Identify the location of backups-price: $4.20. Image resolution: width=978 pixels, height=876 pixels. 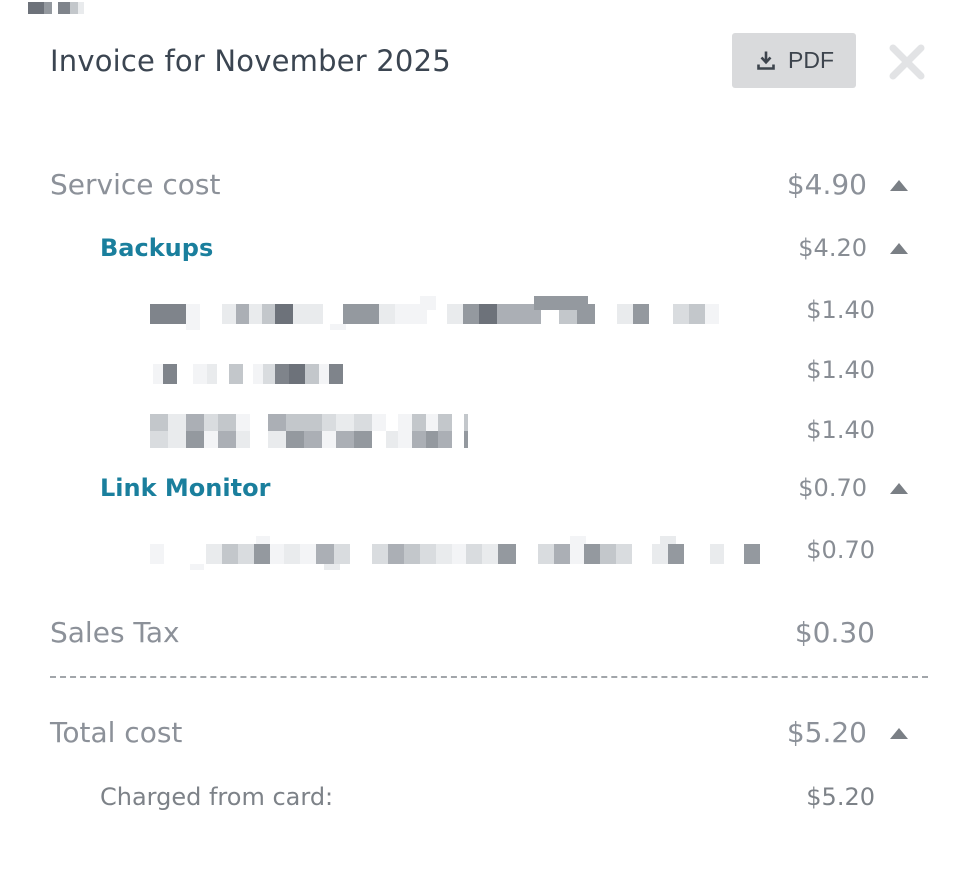
(832, 248).